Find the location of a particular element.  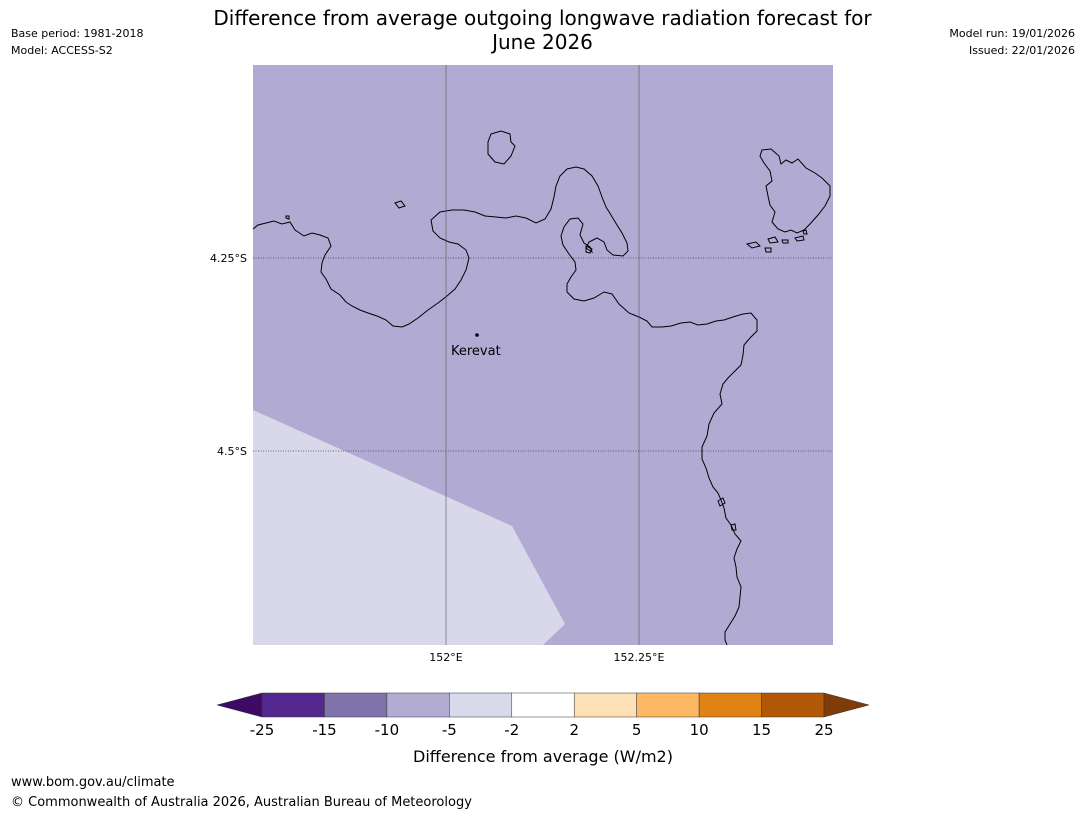

colorbar-tick-label: -15 is located at coordinates (324, 730).